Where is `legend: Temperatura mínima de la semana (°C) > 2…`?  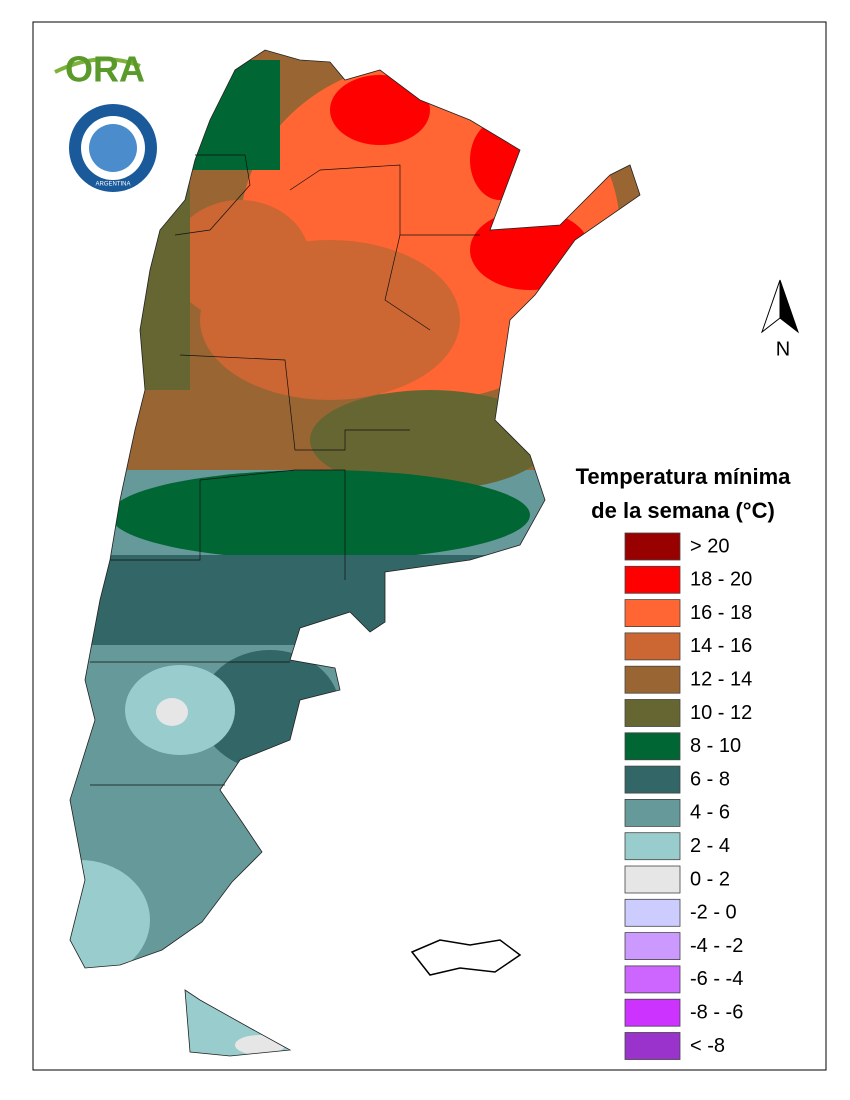 legend: Temperatura mínima de la semana (°C) > 2… is located at coordinates (684, 762).